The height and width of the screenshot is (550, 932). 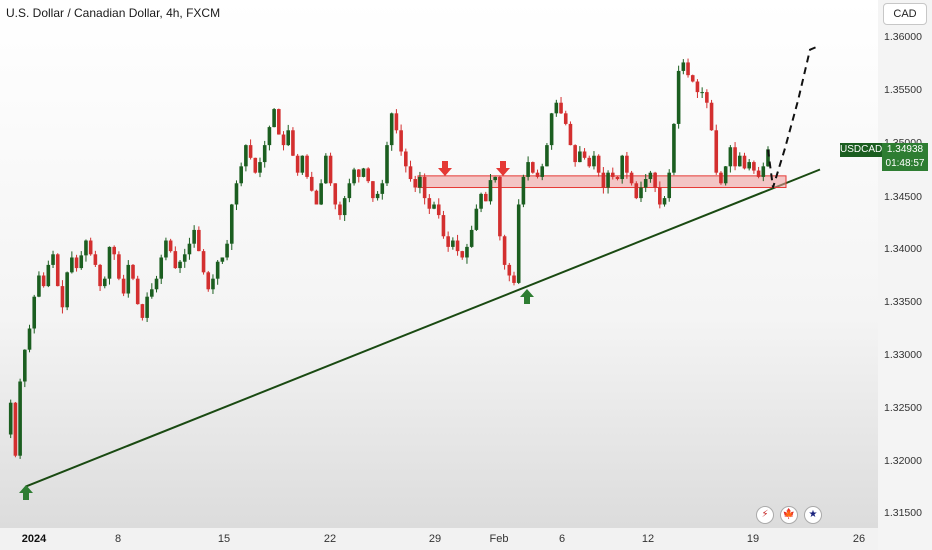 What do you see at coordinates (903, 37) in the screenshot?
I see `price-tick: 1.36000` at bounding box center [903, 37].